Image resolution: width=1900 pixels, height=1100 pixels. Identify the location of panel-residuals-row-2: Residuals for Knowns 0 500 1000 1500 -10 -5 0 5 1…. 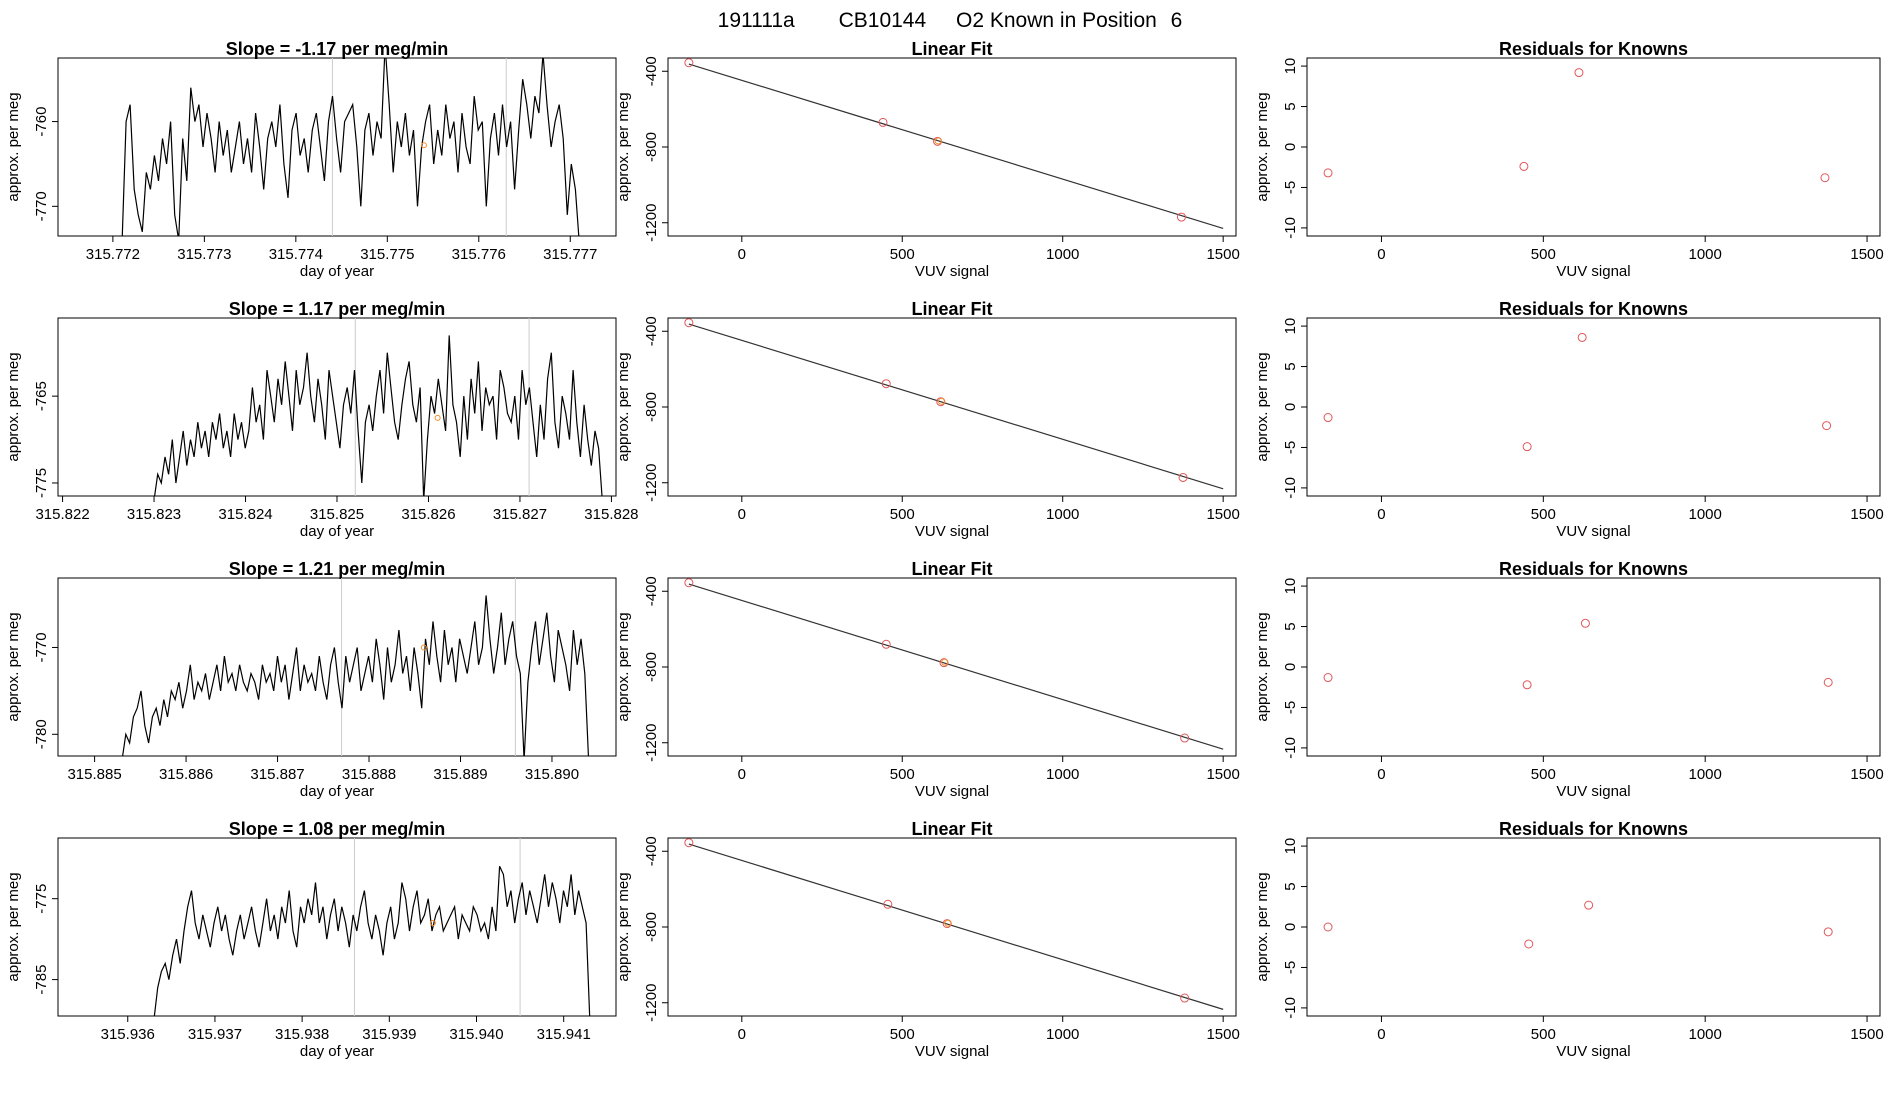
(1569, 419).